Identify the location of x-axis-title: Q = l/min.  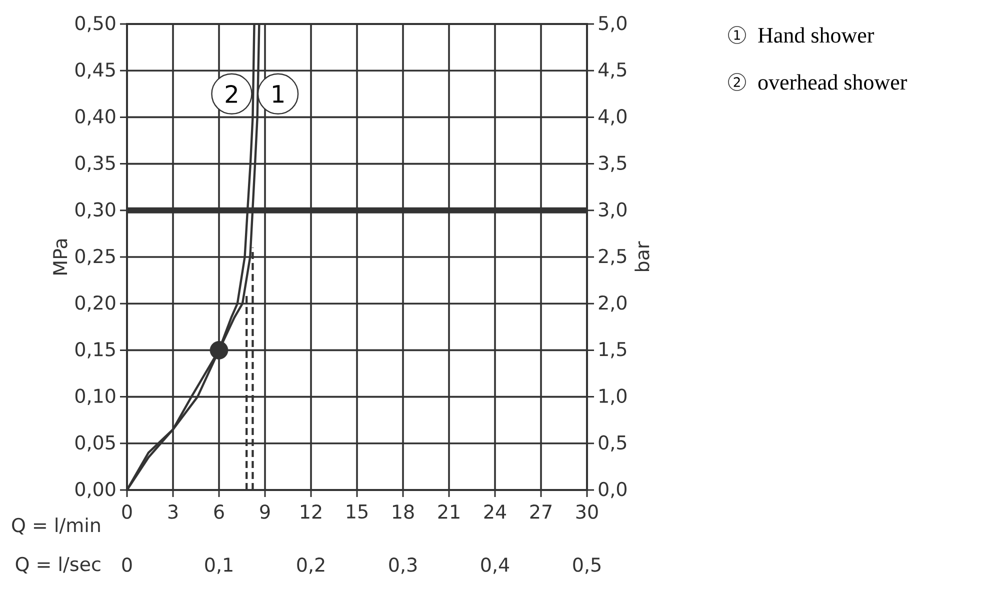
(56, 526).